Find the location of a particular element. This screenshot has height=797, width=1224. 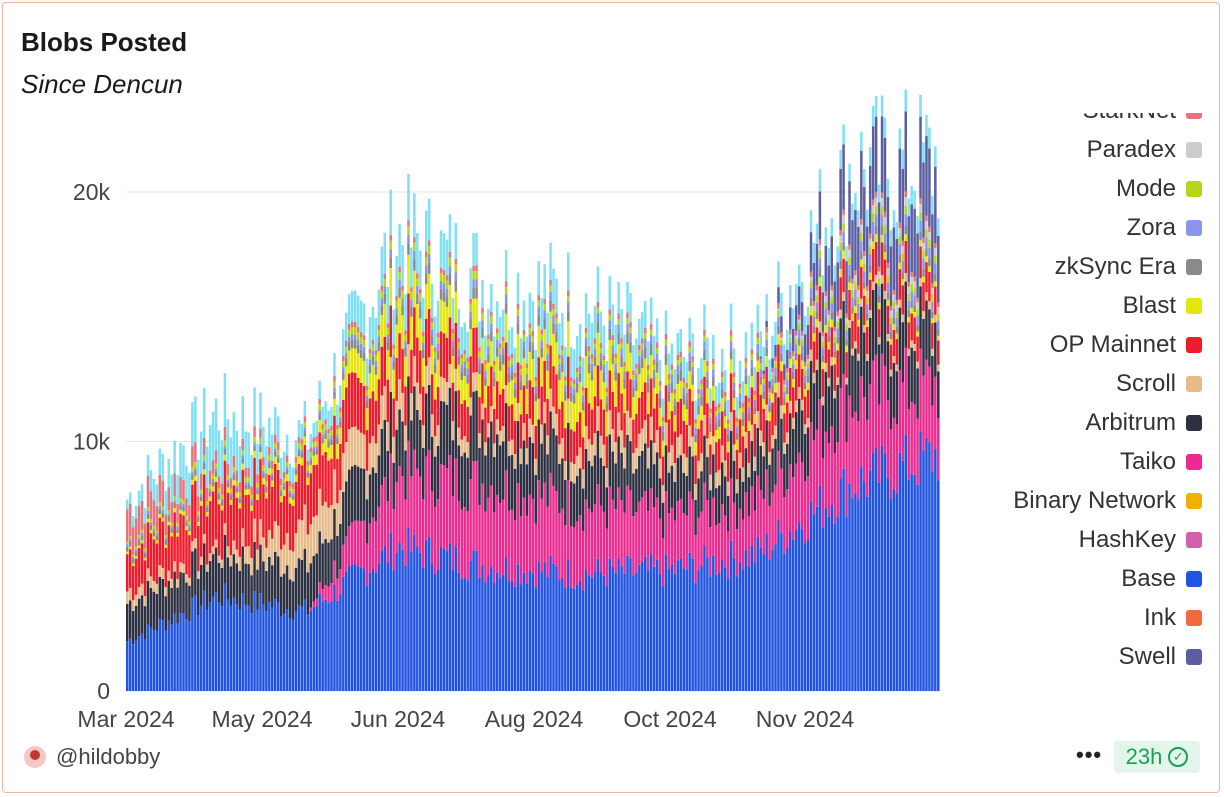

legend-item: zkSync Era is located at coordinates (1072, 266).